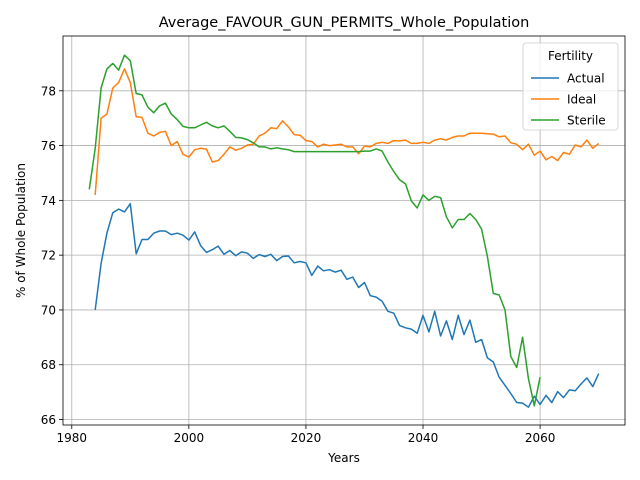  I want to click on y-tick-label: 72, so click(48, 256).